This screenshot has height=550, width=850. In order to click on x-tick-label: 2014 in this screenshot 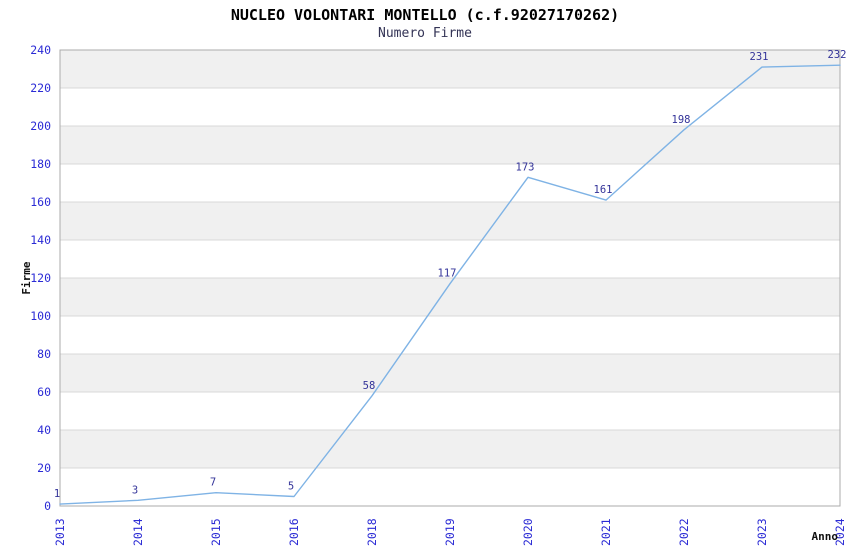, I will do `click(138, 532)`.